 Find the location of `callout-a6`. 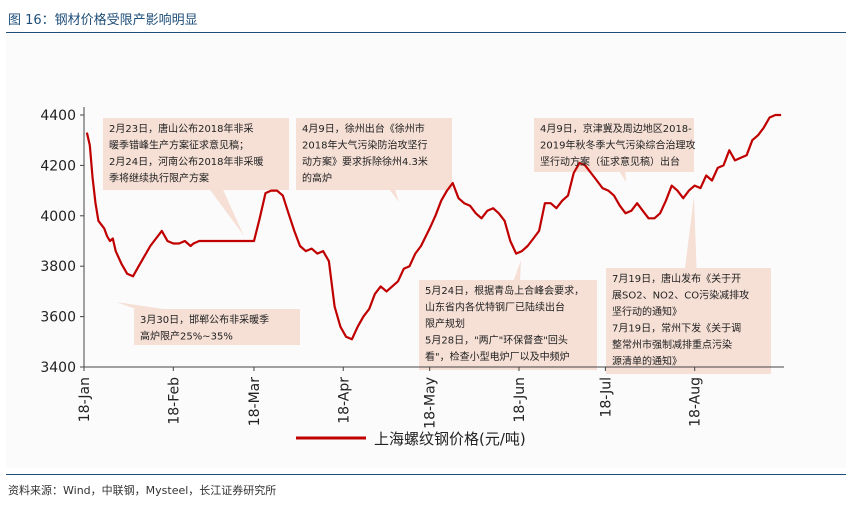

callout-a6 is located at coordinates (688, 285).